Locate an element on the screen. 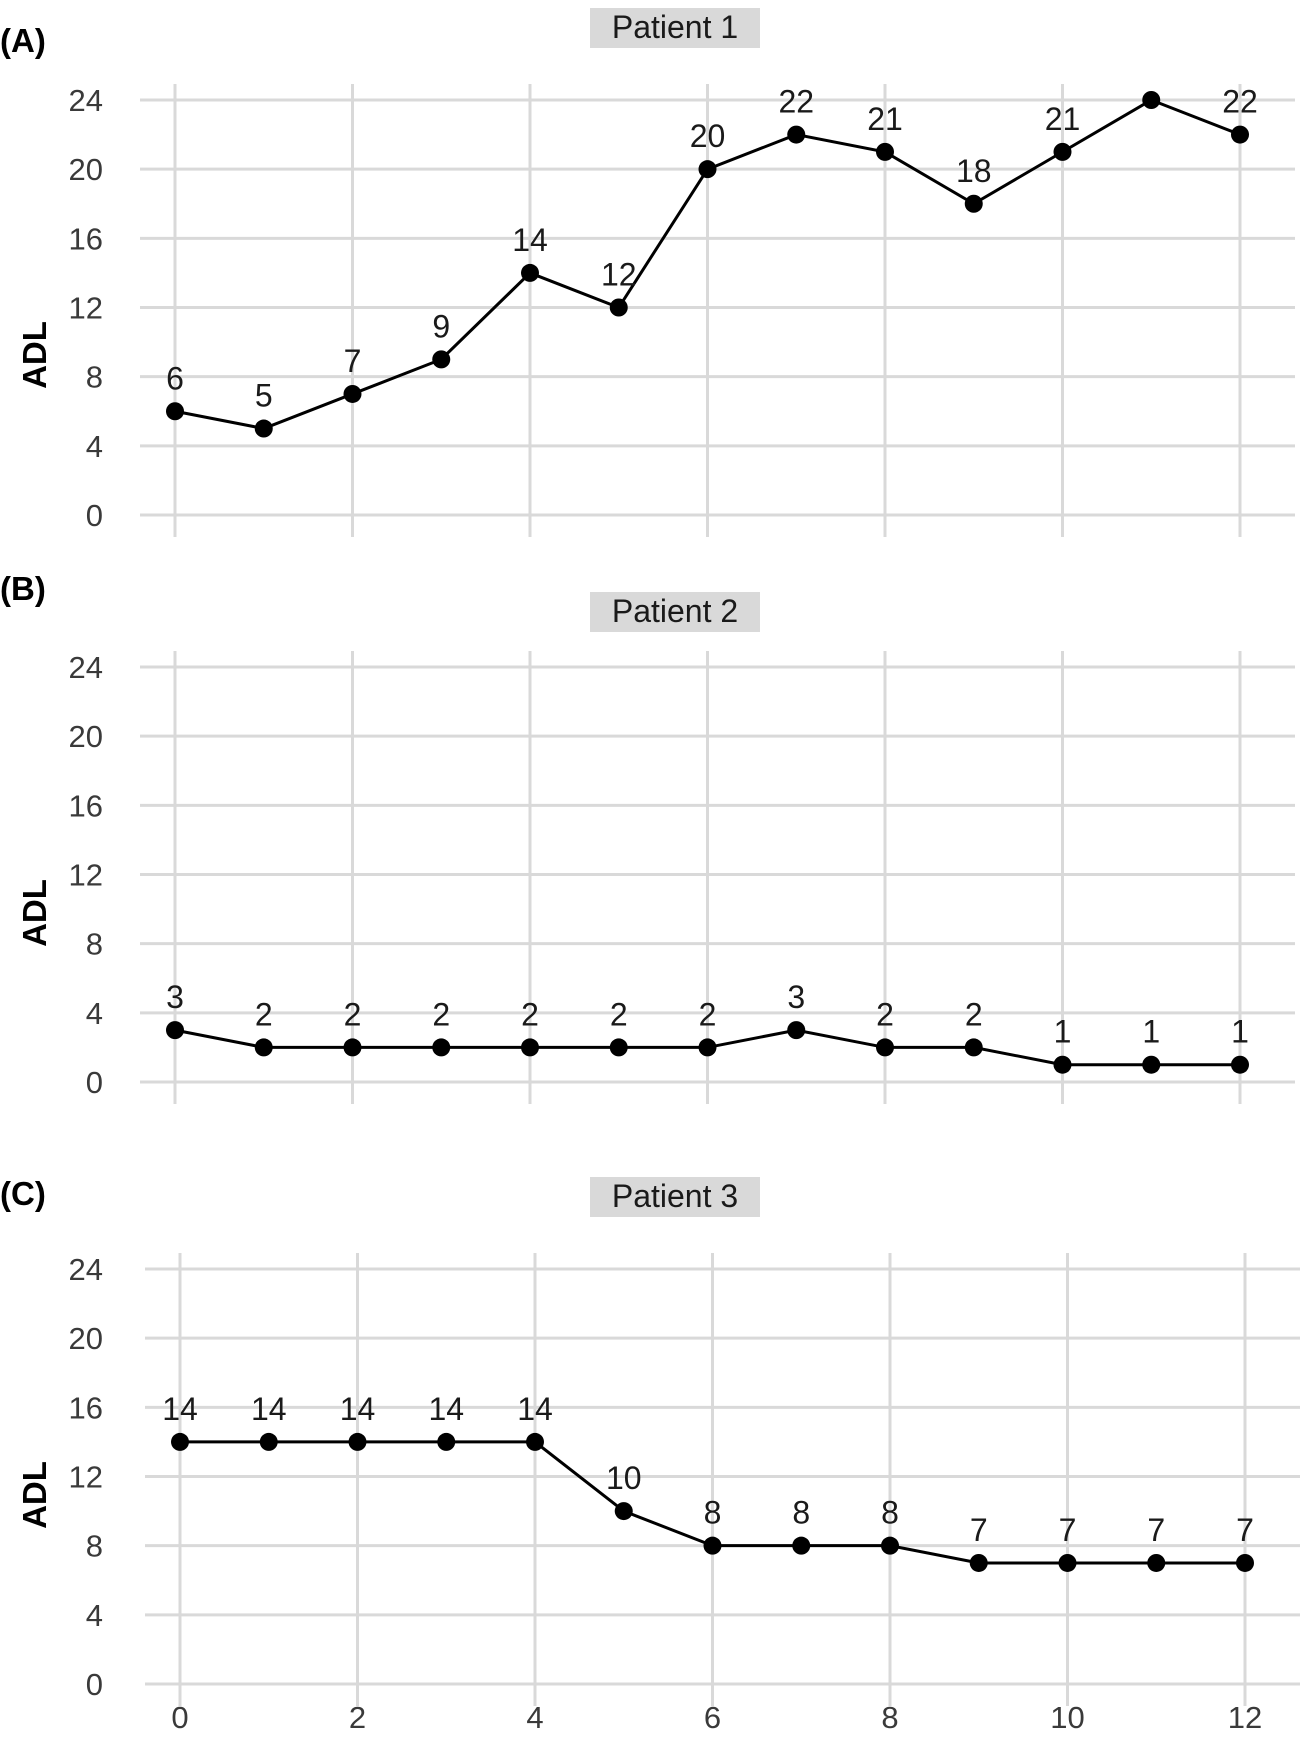  chart-title: Patient 3 is located at coordinates (675, 1196).